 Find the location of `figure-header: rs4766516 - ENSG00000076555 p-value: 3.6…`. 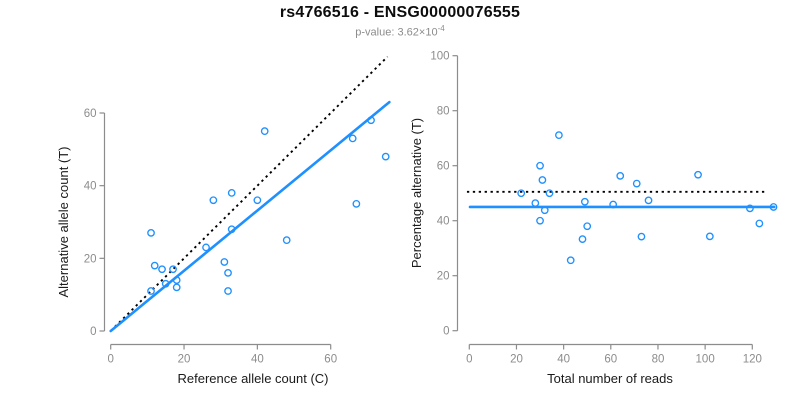

figure-header: rs4766516 - ENSG00000076555 p-value: 3.6… is located at coordinates (400, 21).